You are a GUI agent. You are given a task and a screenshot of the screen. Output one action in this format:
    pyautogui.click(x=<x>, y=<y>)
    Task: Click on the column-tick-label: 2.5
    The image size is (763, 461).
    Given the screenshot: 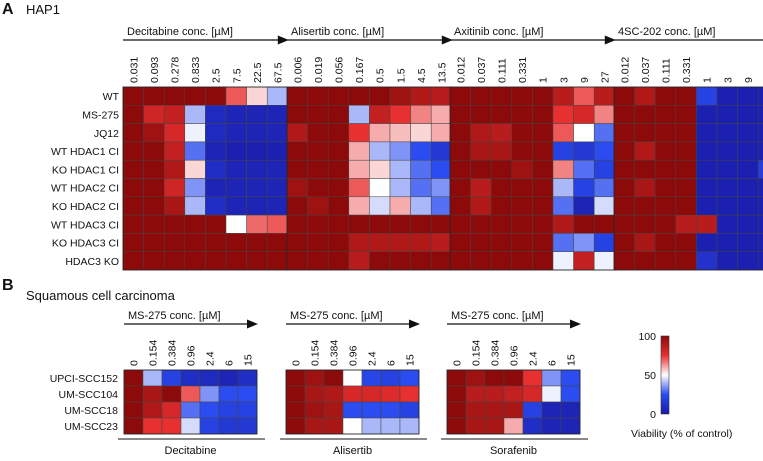 What is the action you would take?
    pyautogui.click(x=217, y=75)
    